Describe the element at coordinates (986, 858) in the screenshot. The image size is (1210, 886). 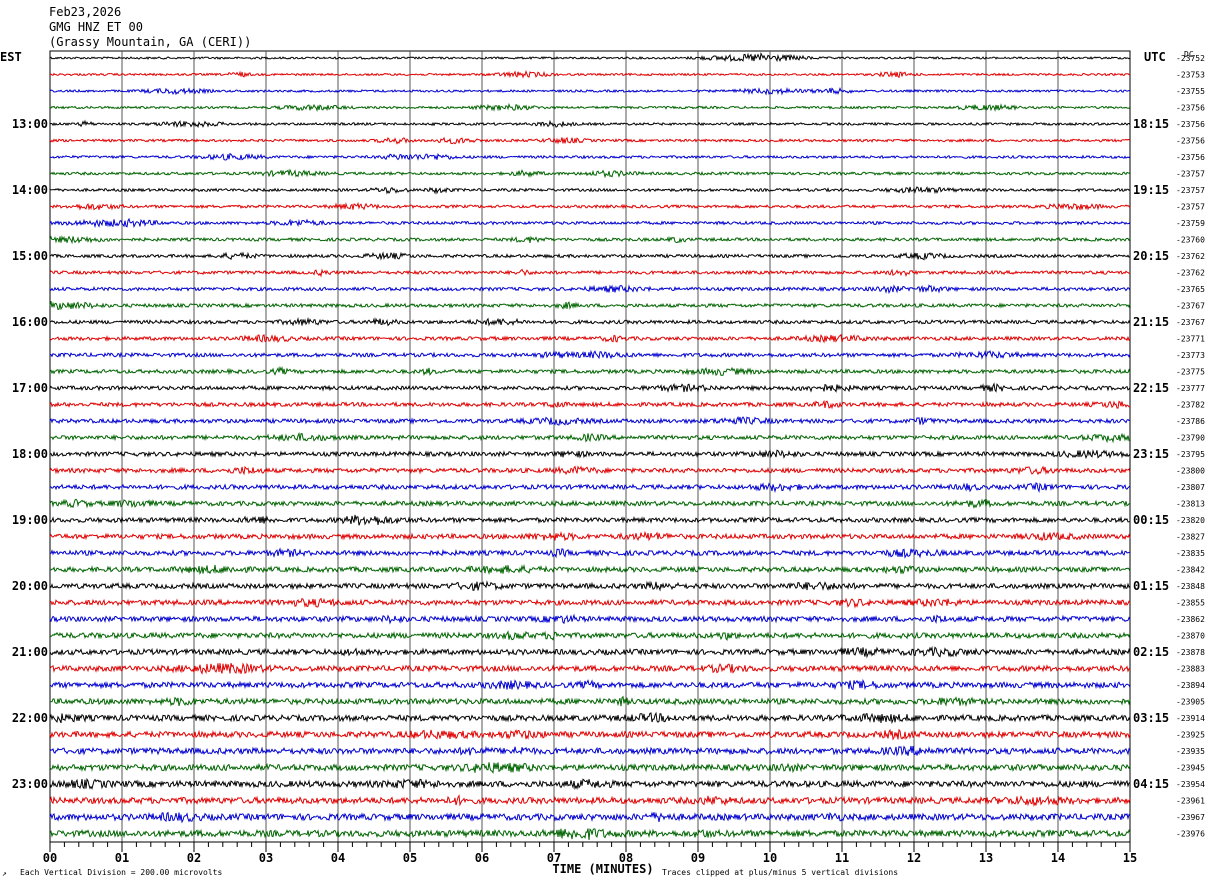
I see `x-tick-label: 13` at that location.